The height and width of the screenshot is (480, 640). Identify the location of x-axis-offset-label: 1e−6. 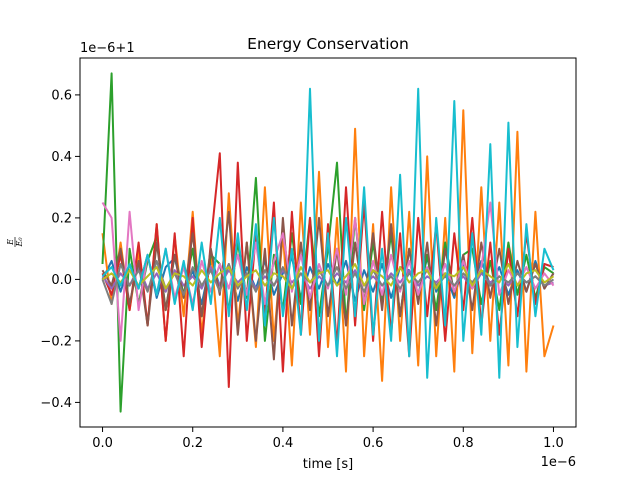
(558, 462).